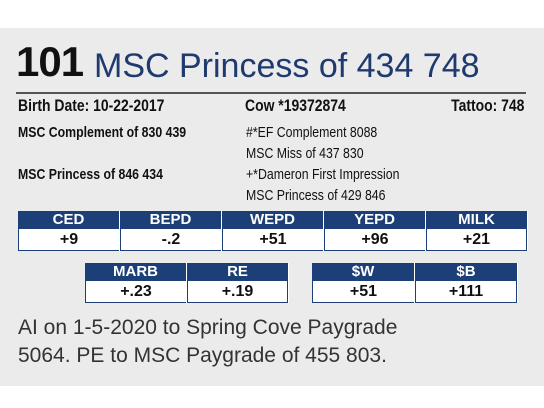 The width and height of the screenshot is (544, 408). Describe the element at coordinates (271, 93) in the screenshot. I see `divider` at that location.